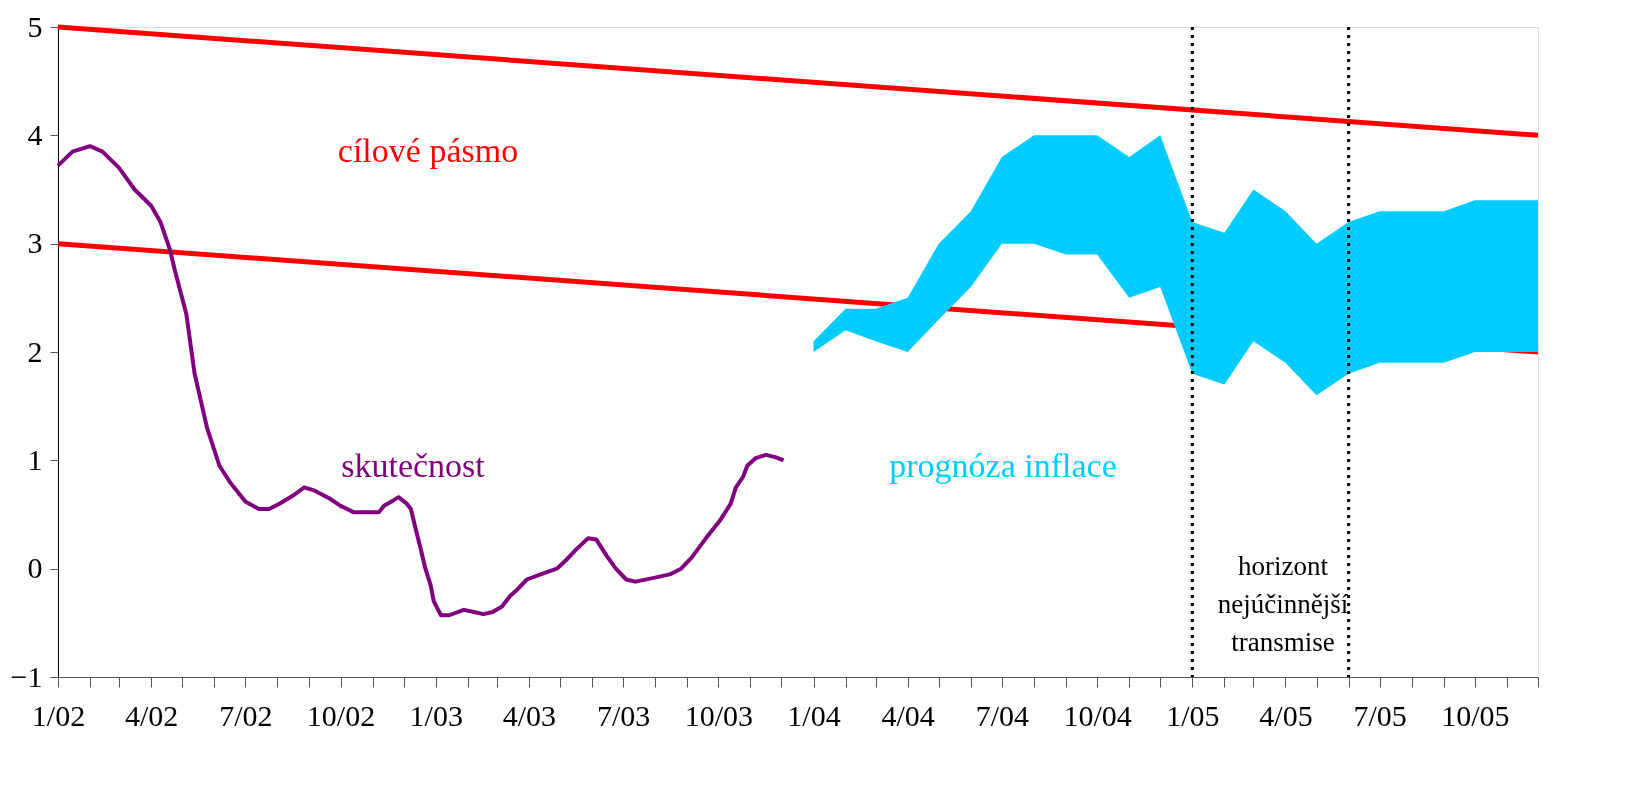  I want to click on y-tick-label: 1, so click(35, 459).